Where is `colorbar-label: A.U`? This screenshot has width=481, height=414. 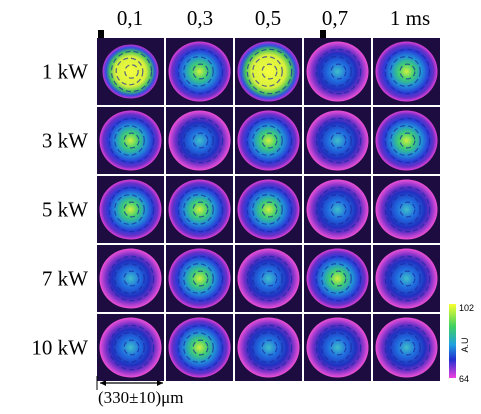
colorbar-label: A.U is located at coordinates (465, 344).